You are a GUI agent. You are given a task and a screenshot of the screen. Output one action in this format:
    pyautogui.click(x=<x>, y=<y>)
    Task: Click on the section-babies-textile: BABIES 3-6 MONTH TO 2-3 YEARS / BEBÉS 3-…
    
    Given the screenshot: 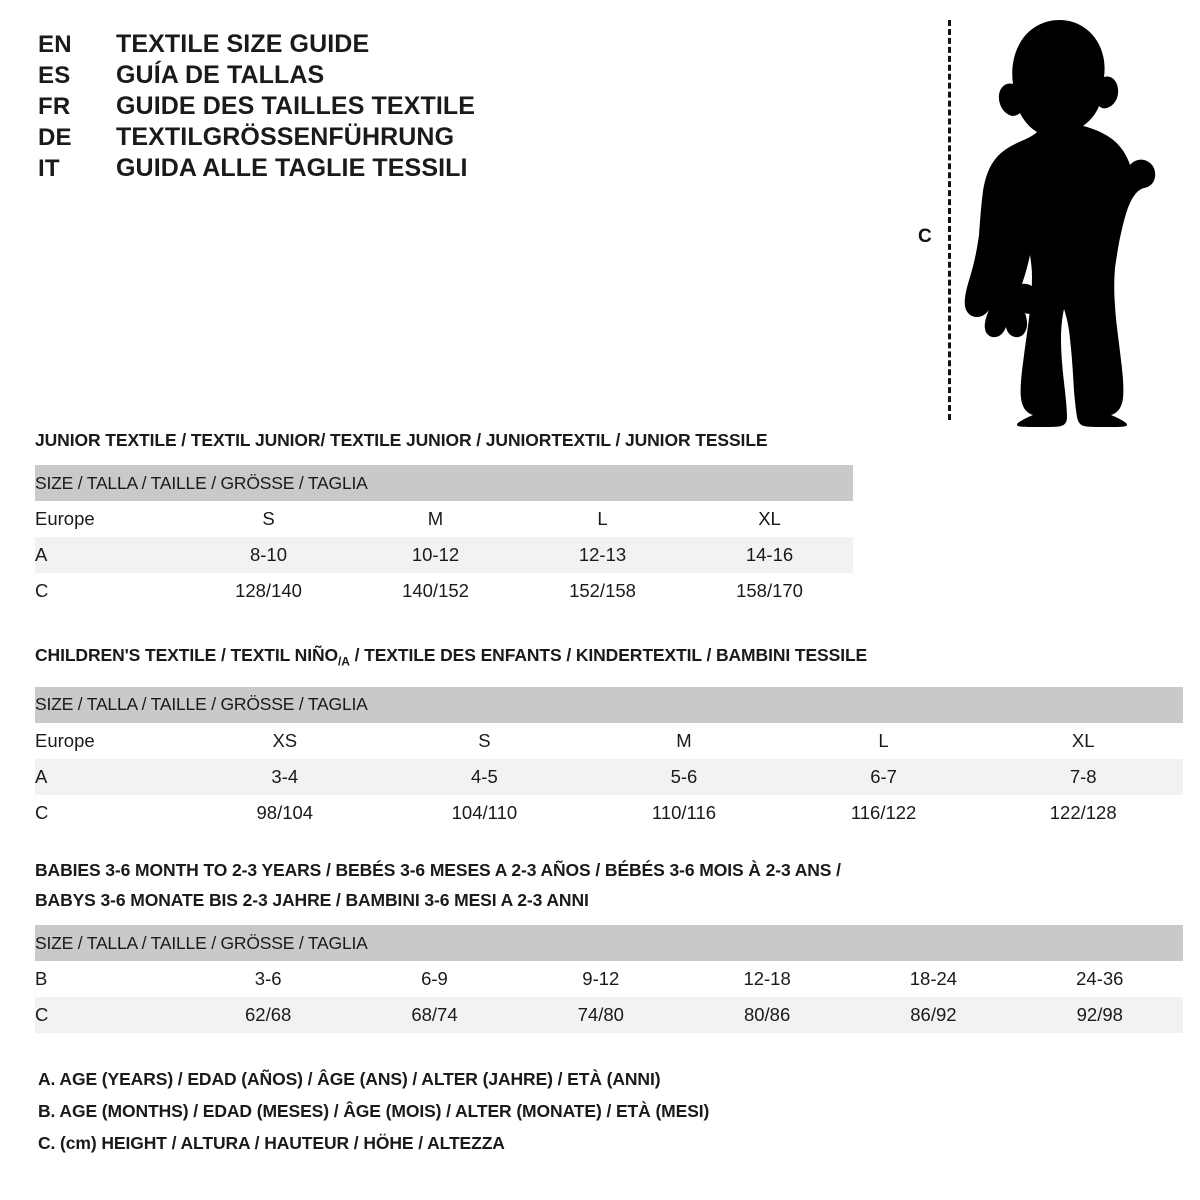 What is the action you would take?
    pyautogui.click(x=609, y=944)
    